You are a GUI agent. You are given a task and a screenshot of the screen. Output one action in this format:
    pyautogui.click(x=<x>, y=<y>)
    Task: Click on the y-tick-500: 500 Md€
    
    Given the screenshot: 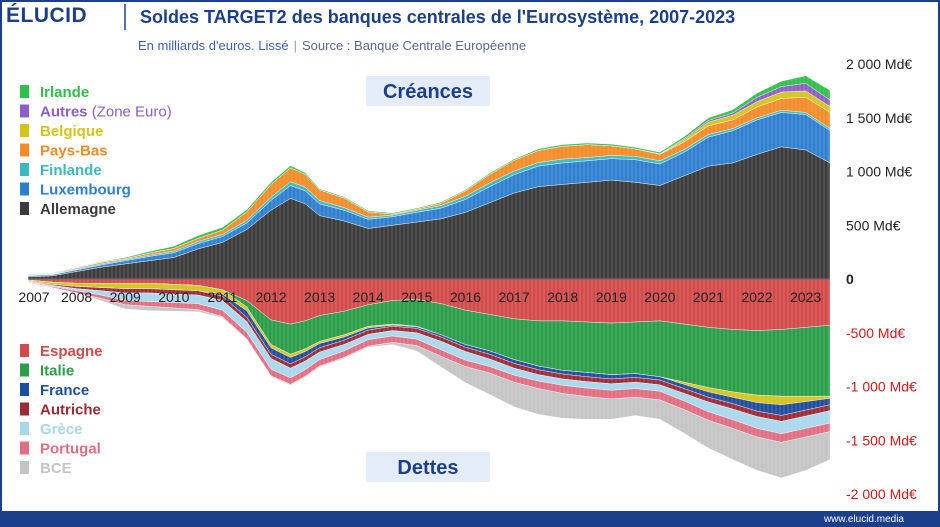 What is the action you would take?
    pyautogui.click(x=873, y=225)
    